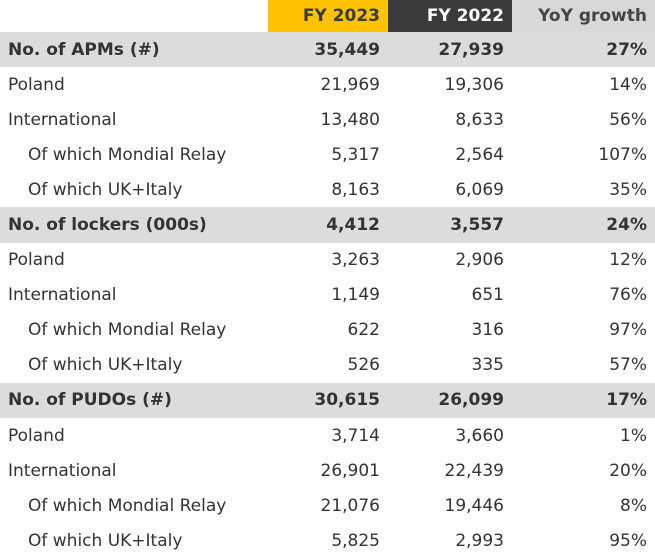 Image resolution: width=655 pixels, height=559 pixels. What do you see at coordinates (450, 50) in the screenshot?
I see `cell-fy2022: 27,939` at bounding box center [450, 50].